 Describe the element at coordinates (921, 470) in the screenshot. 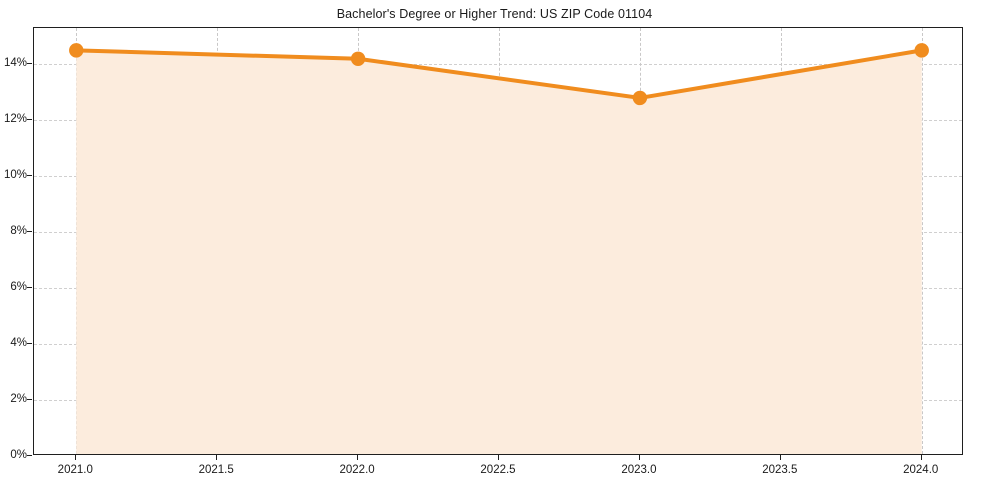

I see `x-axis-tick-label: 2024.0` at that location.